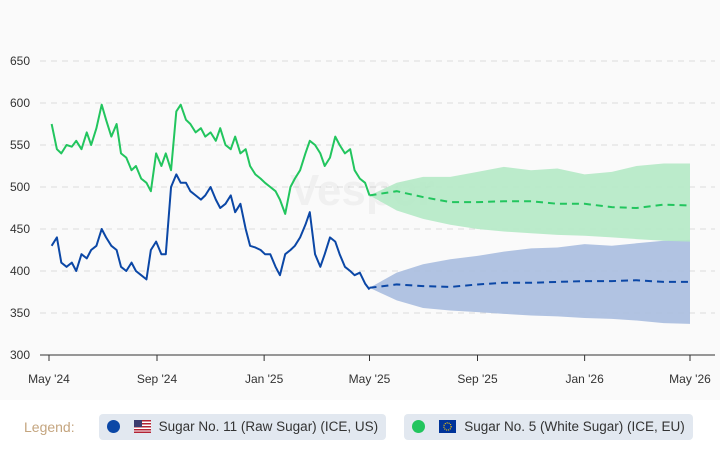  Describe the element at coordinates (20, 355) in the screenshot. I see `y-tick-label: 300` at that location.